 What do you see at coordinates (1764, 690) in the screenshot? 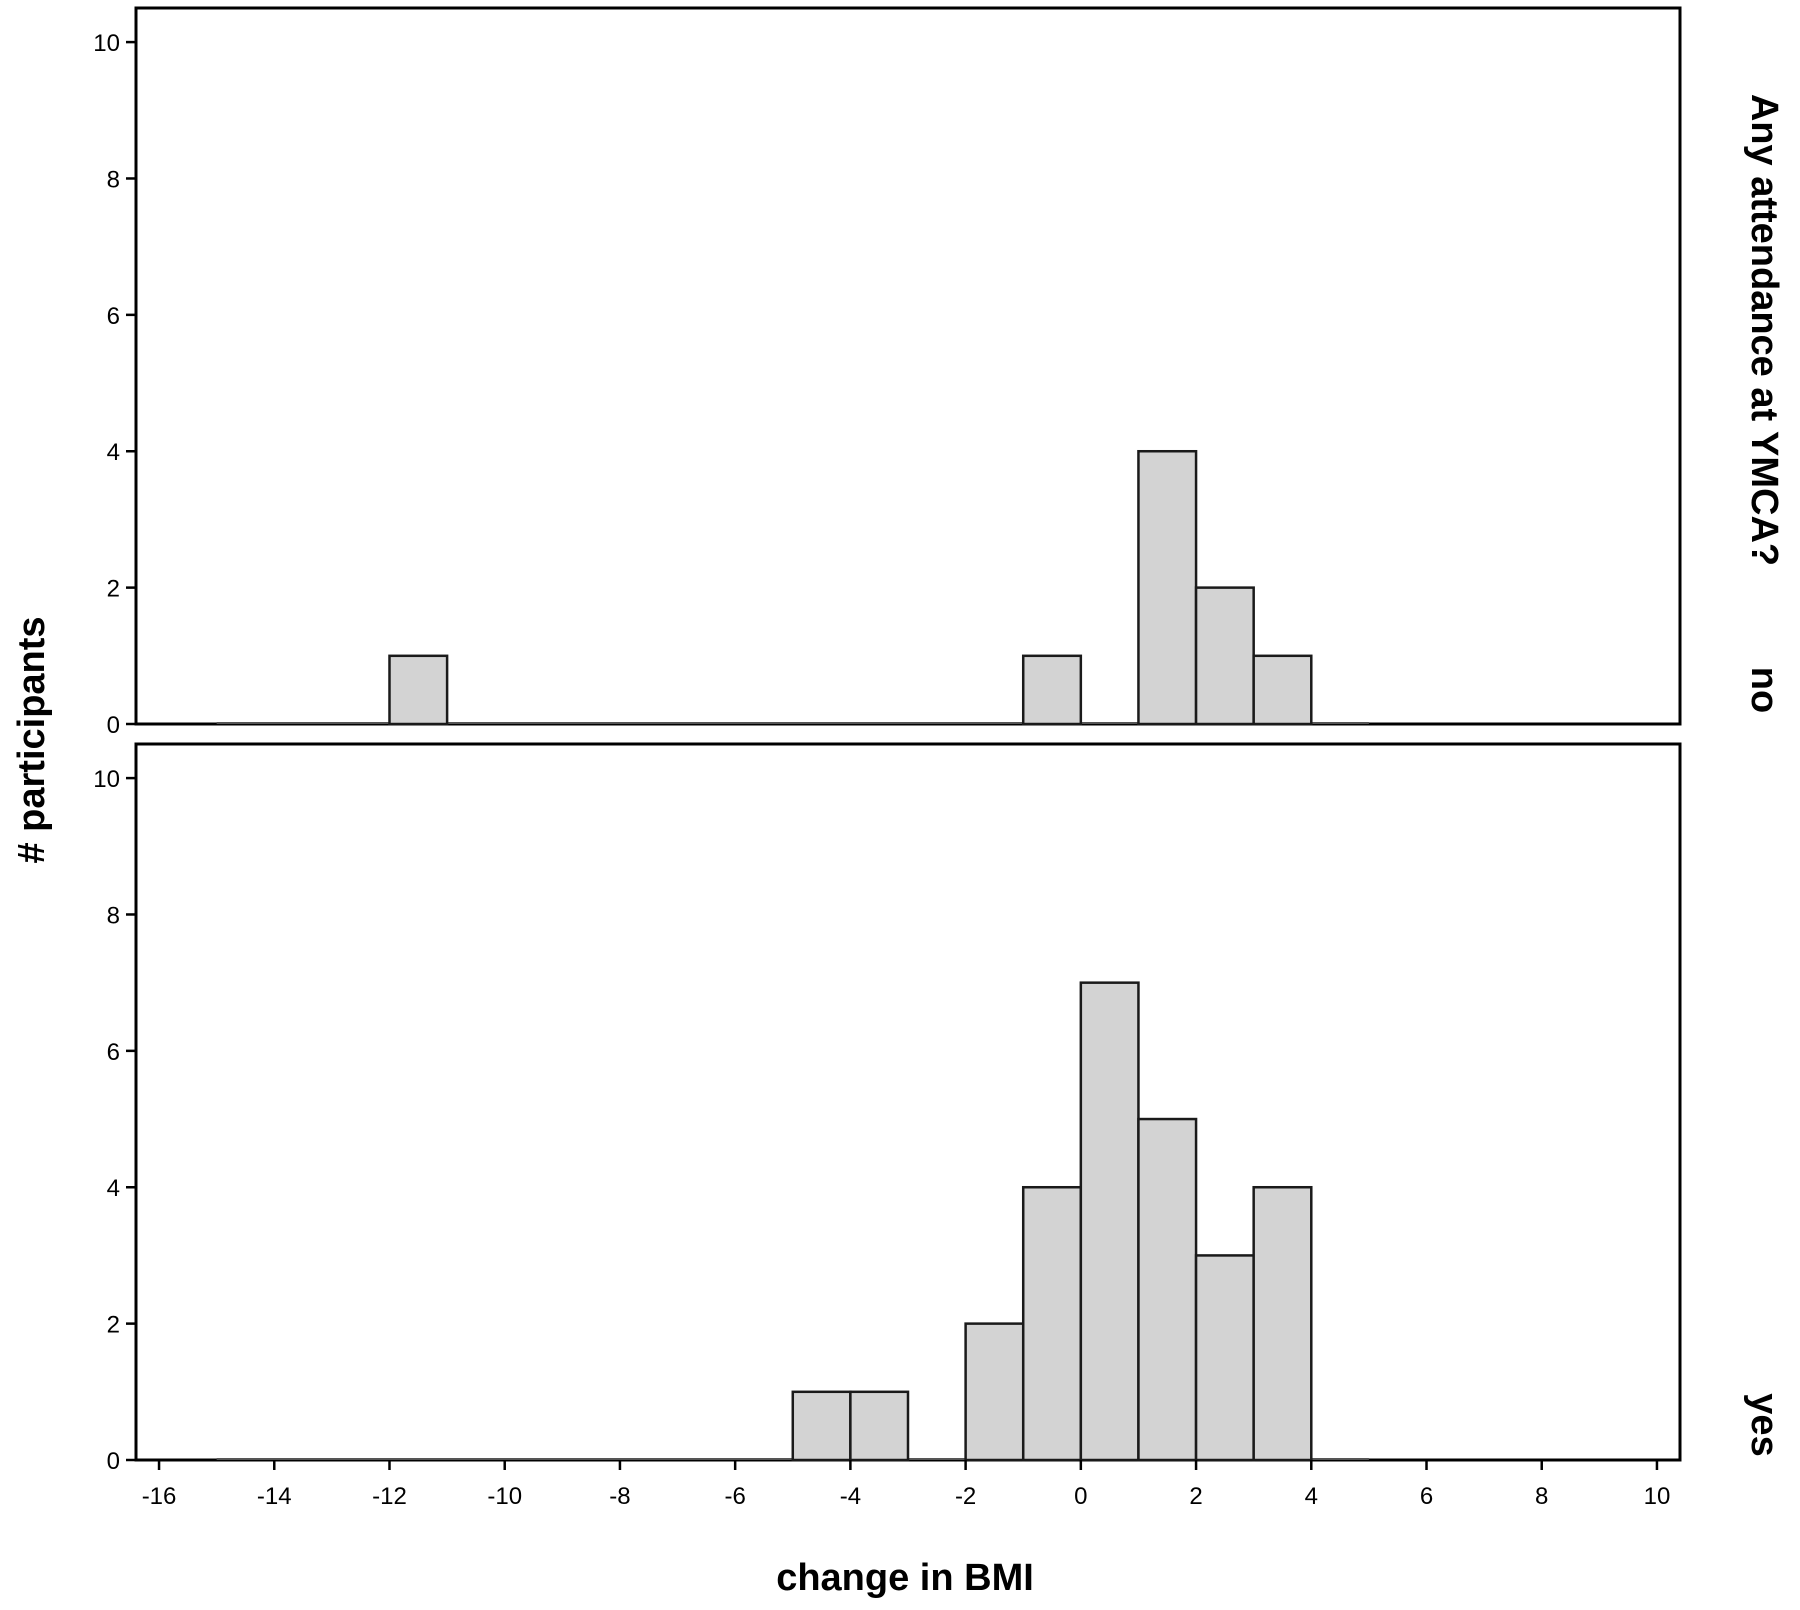
I see `panel-label: no` at bounding box center [1764, 690].